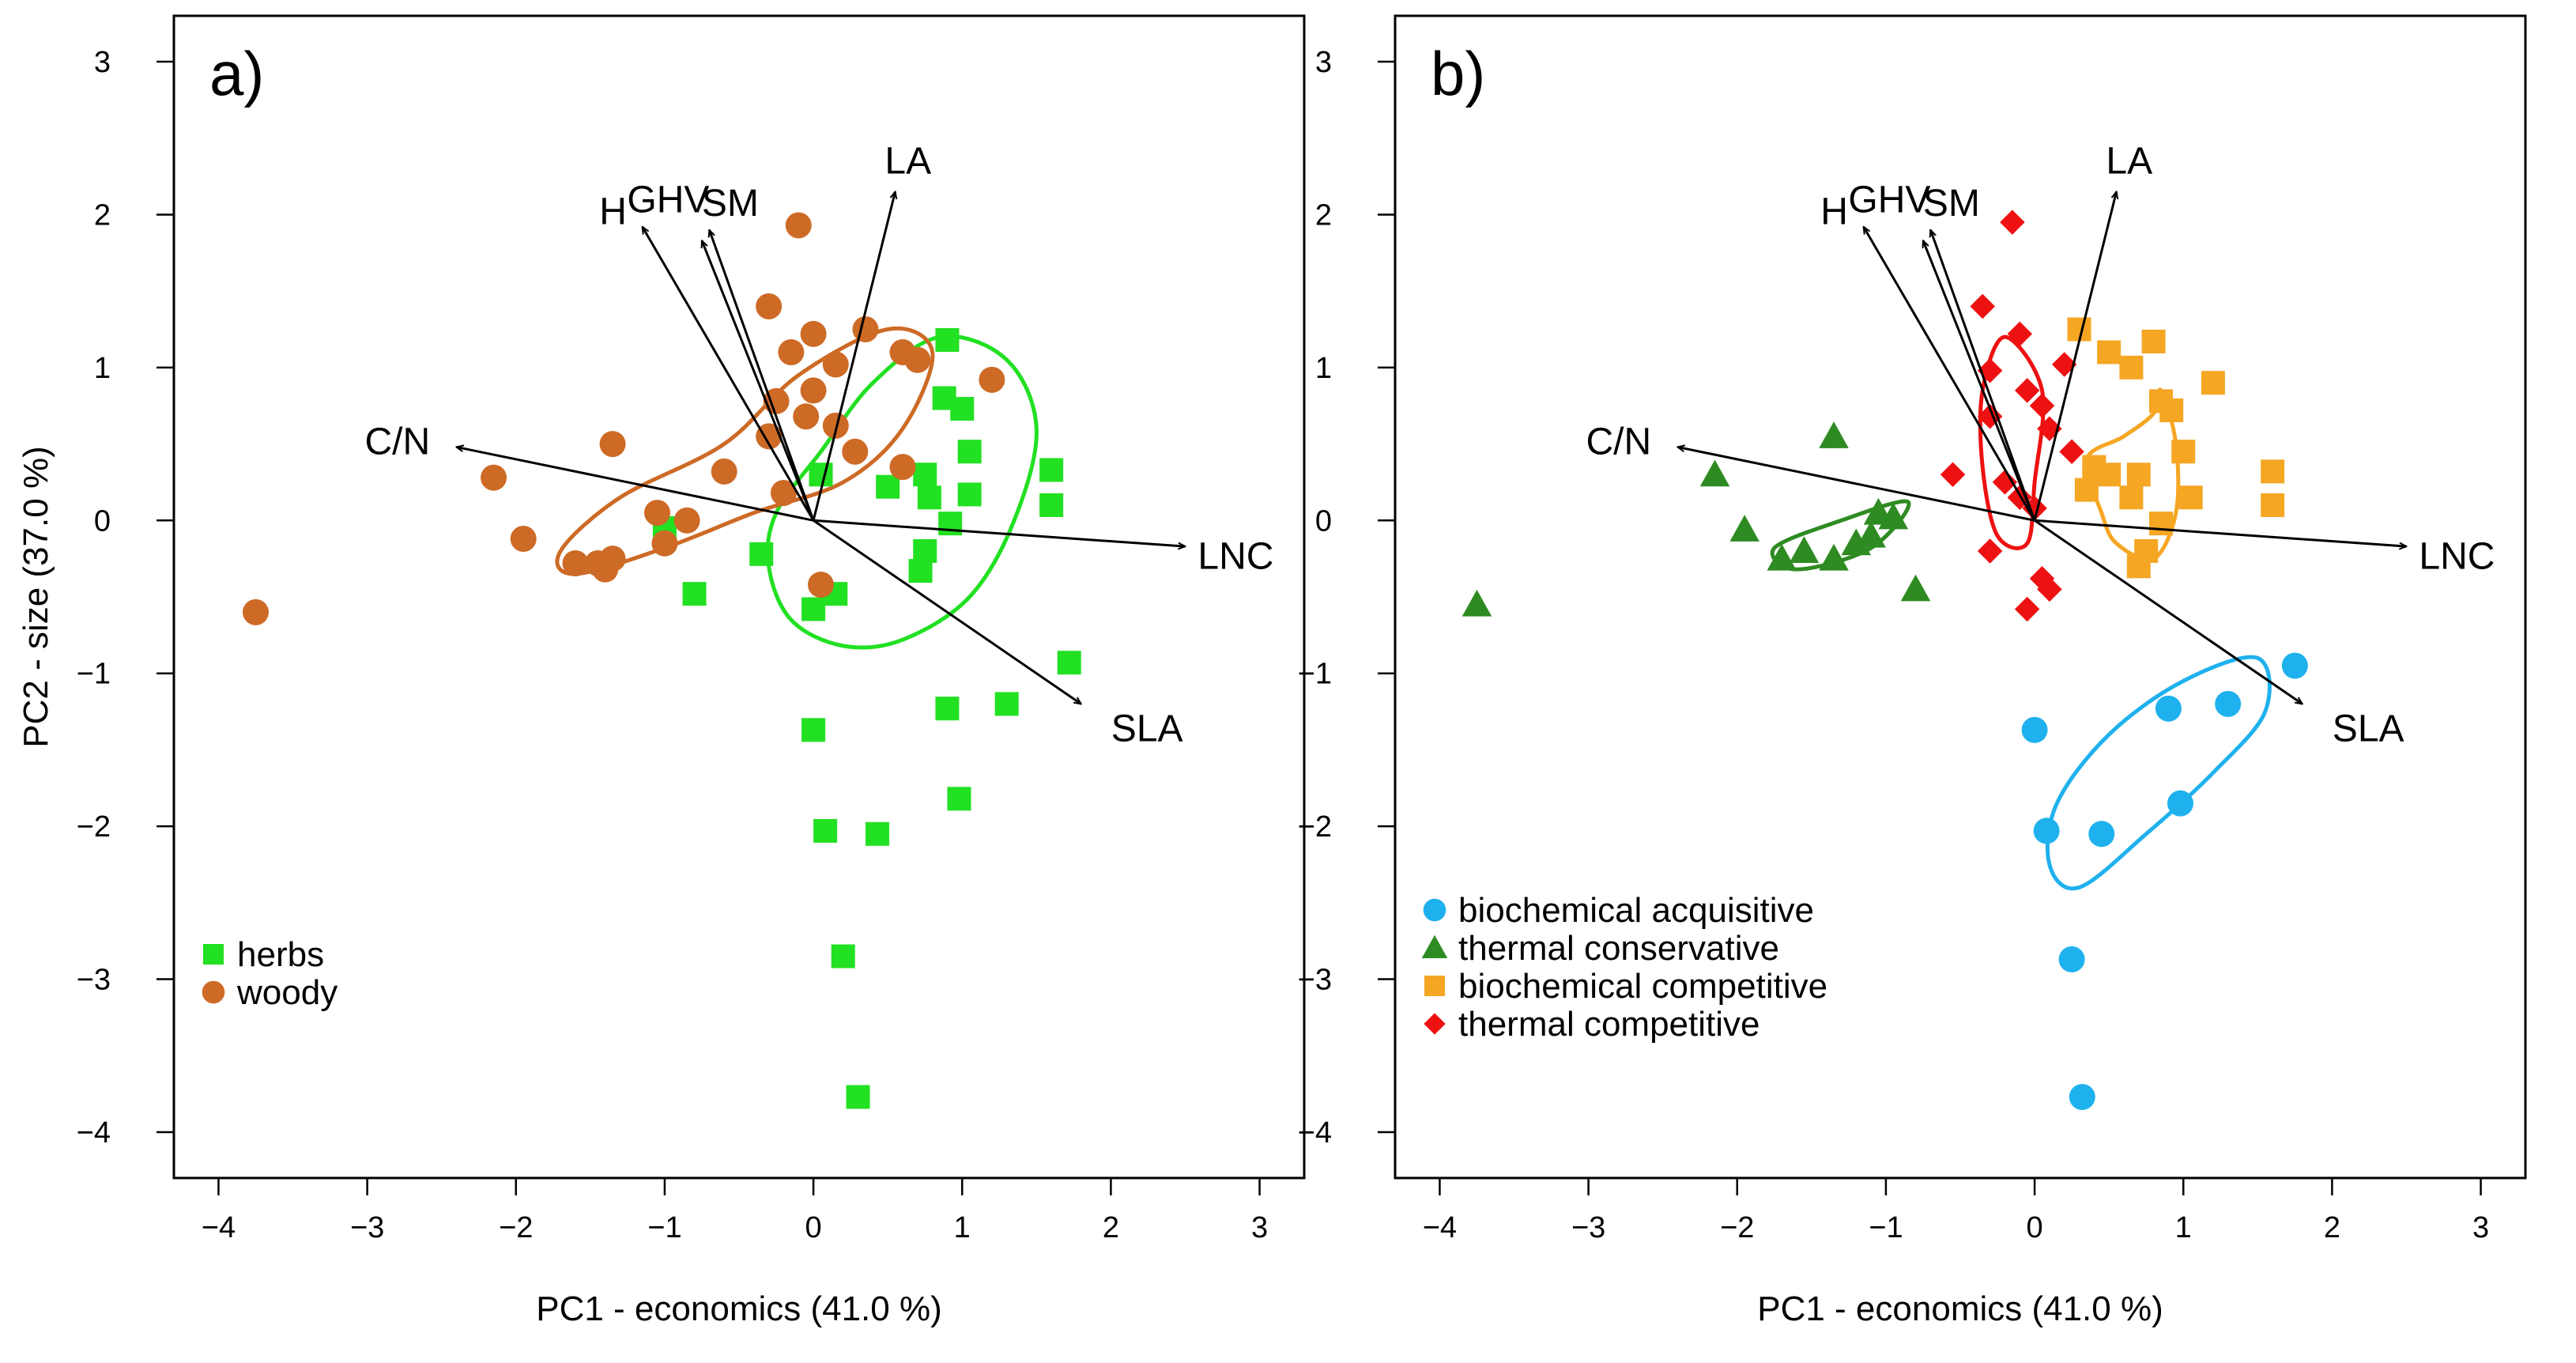 The height and width of the screenshot is (1363, 2576). Describe the element at coordinates (398, 442) in the screenshot. I see `vector-label: C/N` at that location.